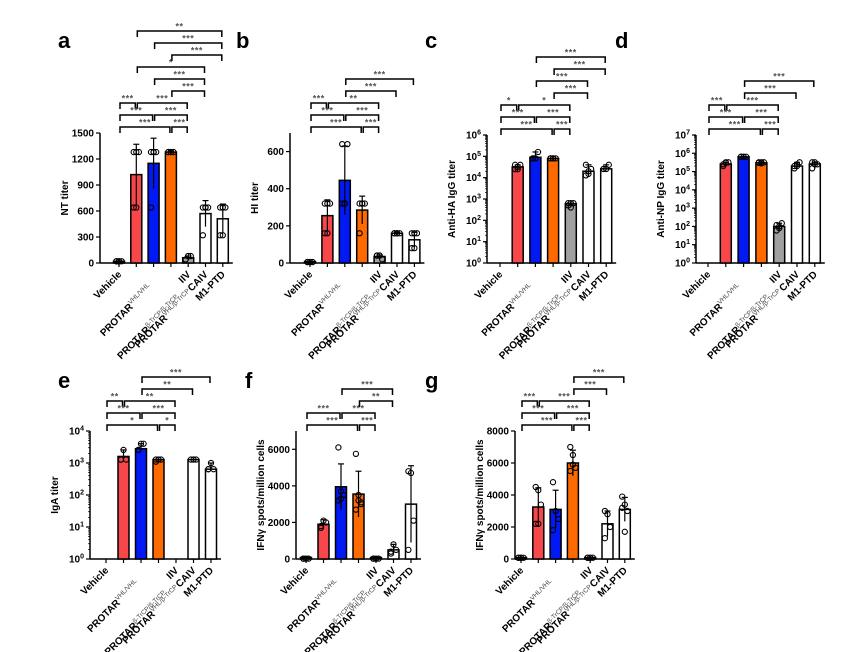  What do you see at coordinates (498, 464) in the screenshot?
I see `y-tick-label: 6000` at bounding box center [498, 464].